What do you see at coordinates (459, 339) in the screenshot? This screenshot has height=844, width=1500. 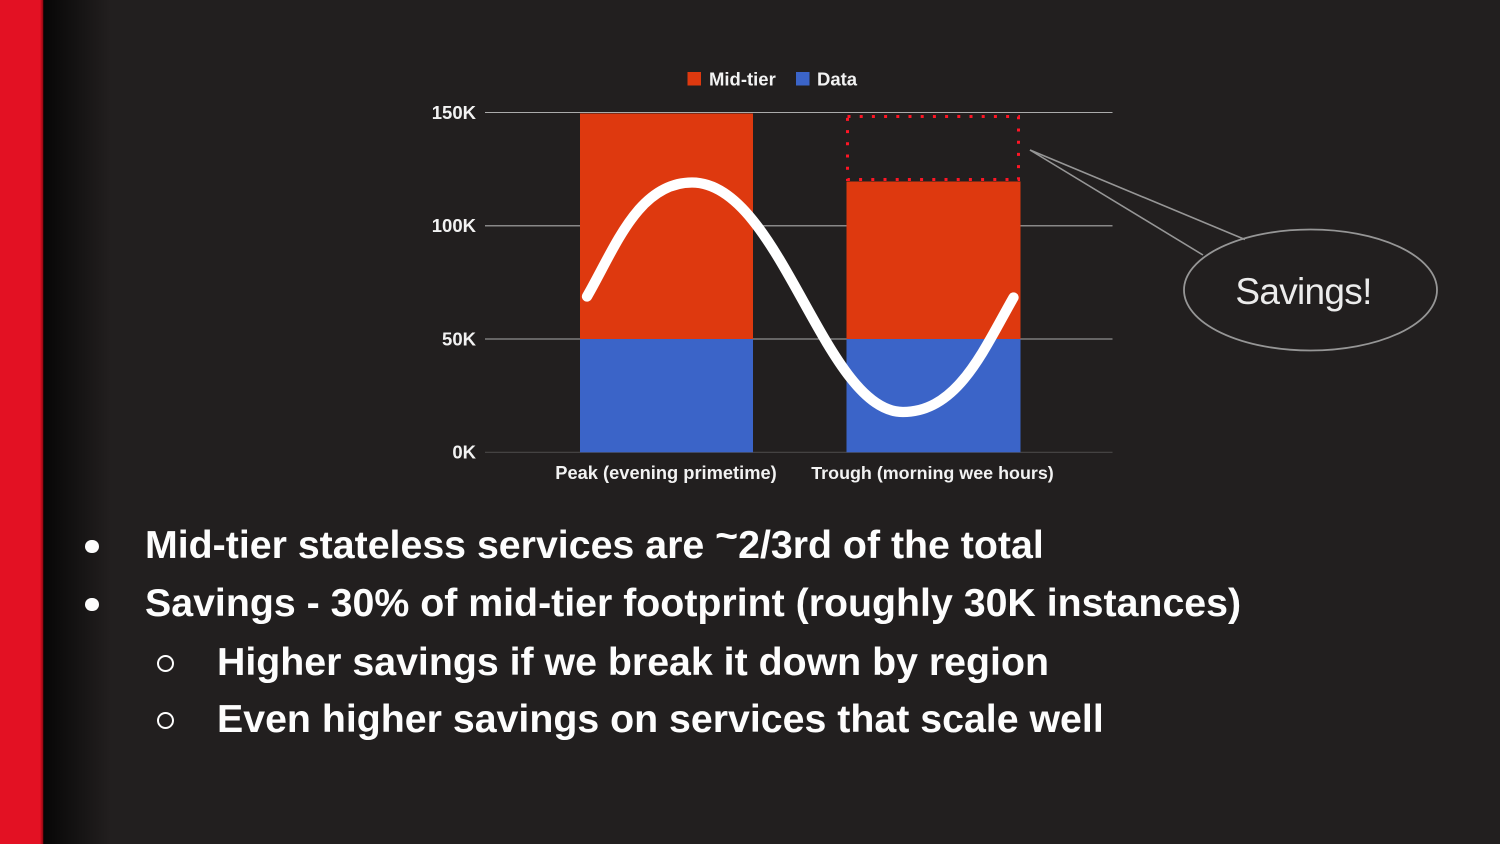 I see `svg-text: 50K` at bounding box center [459, 339].